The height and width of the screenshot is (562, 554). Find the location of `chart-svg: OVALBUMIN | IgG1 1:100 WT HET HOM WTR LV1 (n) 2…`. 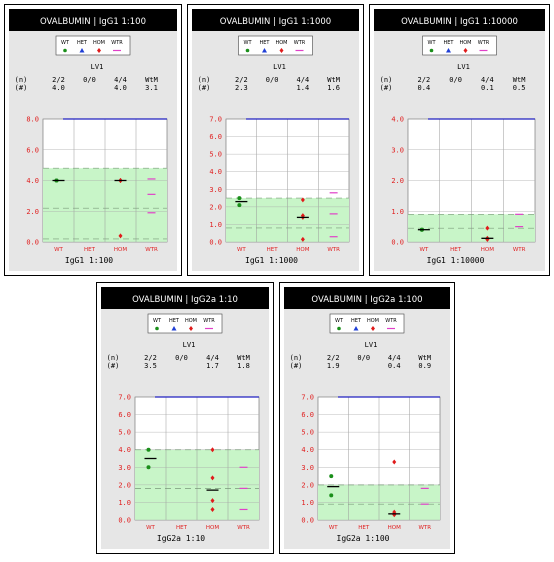

chart-svg: OVALBUMIN | IgG1 1:100 WT HET HOM WTR LV1 (n) 2… is located at coordinates (93, 140).